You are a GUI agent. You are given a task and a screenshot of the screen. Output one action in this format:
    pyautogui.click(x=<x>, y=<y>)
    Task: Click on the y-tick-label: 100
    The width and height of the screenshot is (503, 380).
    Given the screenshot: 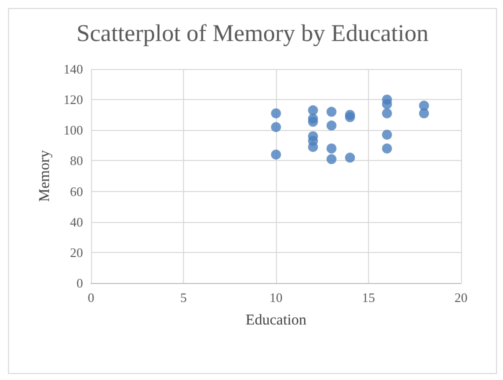 What is the action you would take?
    pyautogui.click(x=73, y=130)
    